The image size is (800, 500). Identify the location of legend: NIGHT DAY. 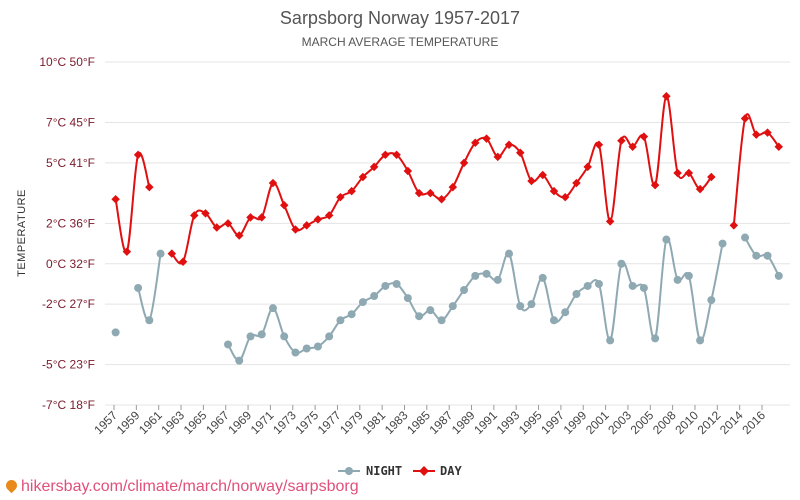
(400, 471).